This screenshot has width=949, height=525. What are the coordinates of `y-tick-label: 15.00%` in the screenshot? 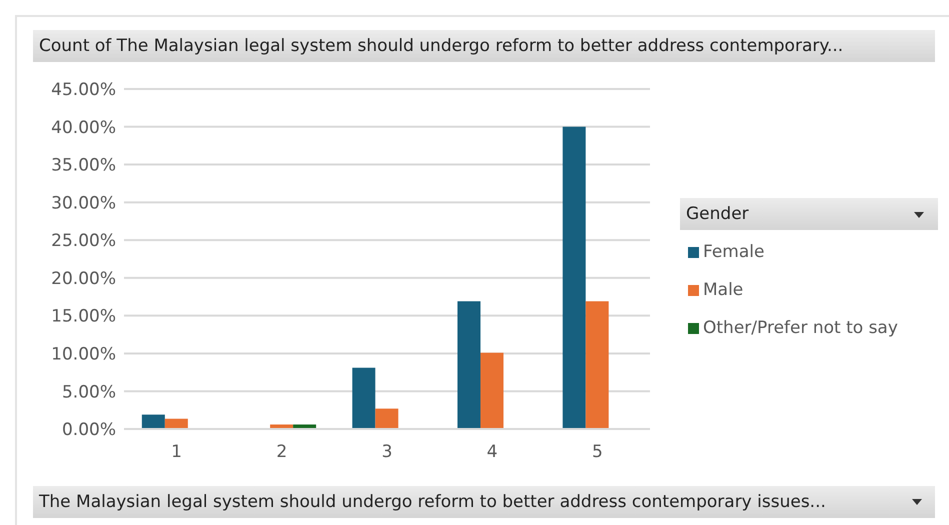 It's located at (83, 316).